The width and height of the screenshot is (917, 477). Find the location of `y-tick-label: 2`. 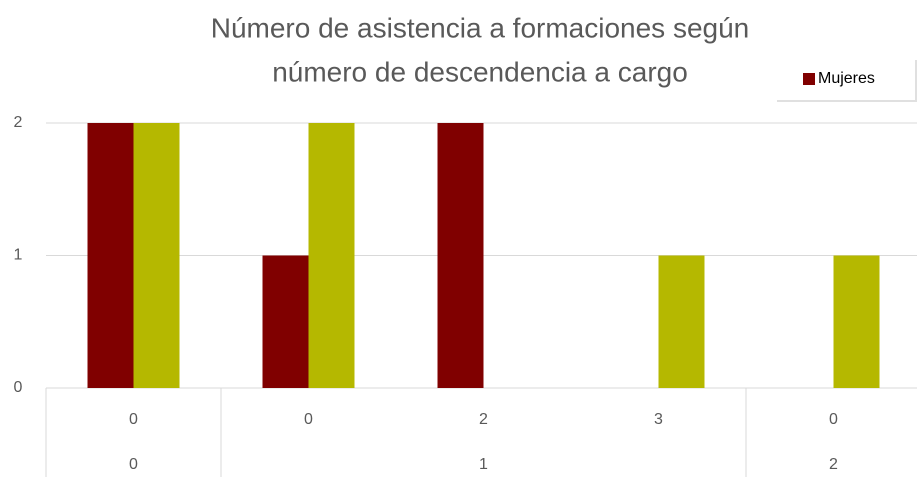

y-tick-label: 2 is located at coordinates (18, 122).